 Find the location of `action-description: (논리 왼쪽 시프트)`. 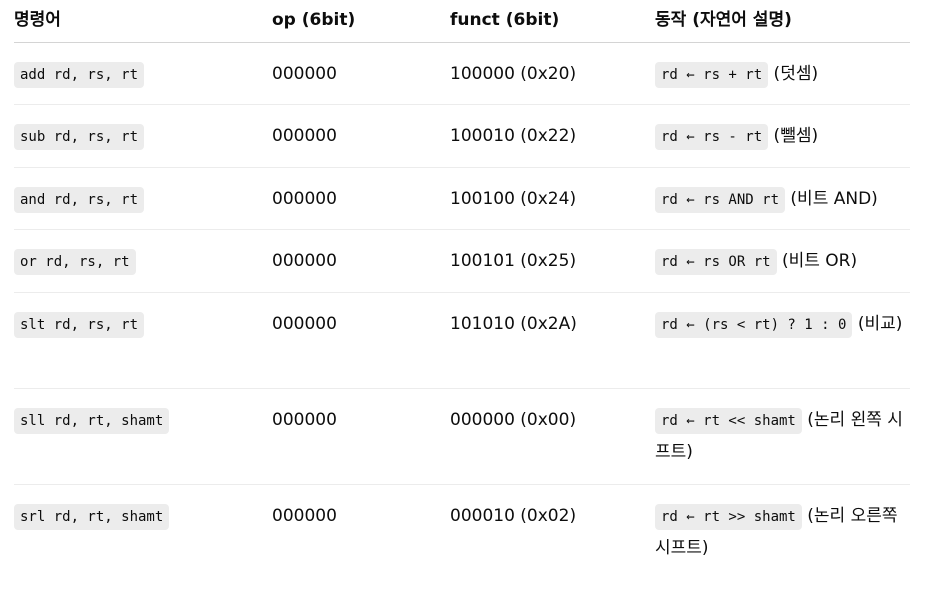

action-description: (논리 왼쪽 시프트) is located at coordinates (779, 436).